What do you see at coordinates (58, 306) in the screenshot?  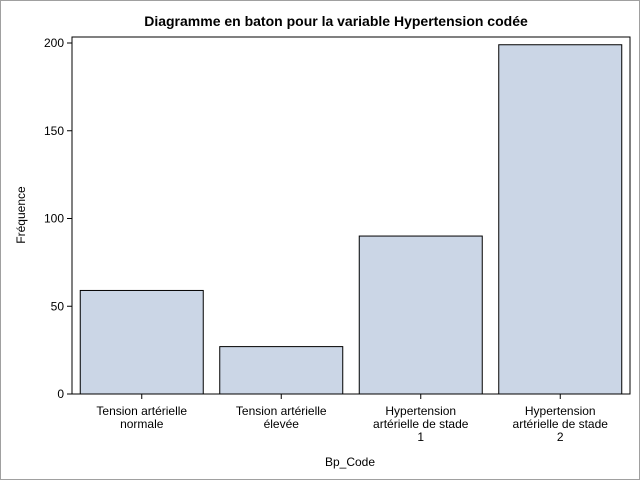 I see `y-tick-label: 50` at bounding box center [58, 306].